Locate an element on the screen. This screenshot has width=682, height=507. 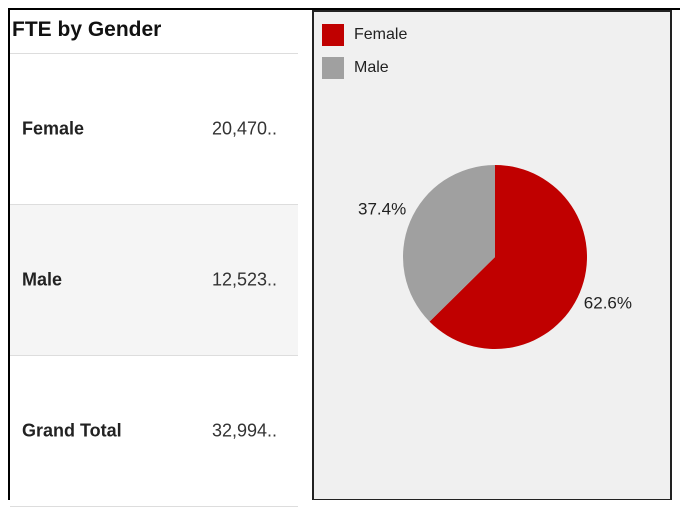
slice-label: 62.6% is located at coordinates (608, 303).